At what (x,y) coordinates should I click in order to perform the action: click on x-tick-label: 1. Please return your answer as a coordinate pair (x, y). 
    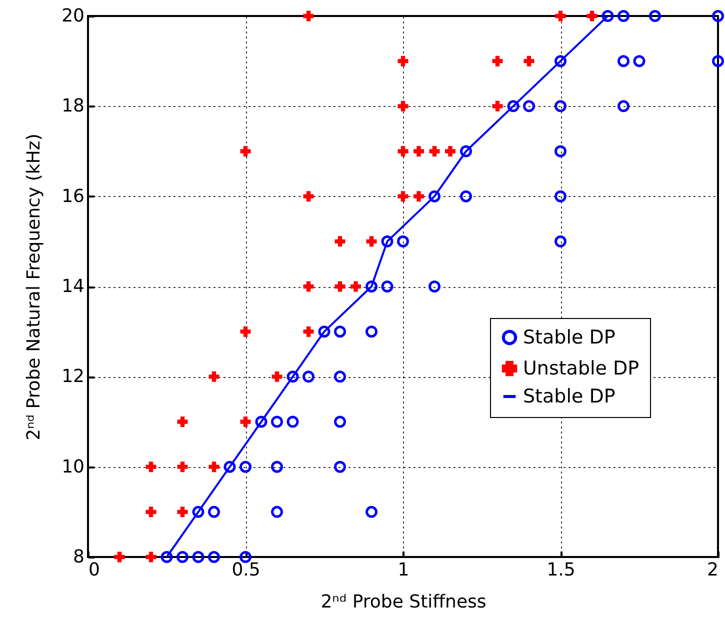
    Looking at the image, I should click on (404, 570).